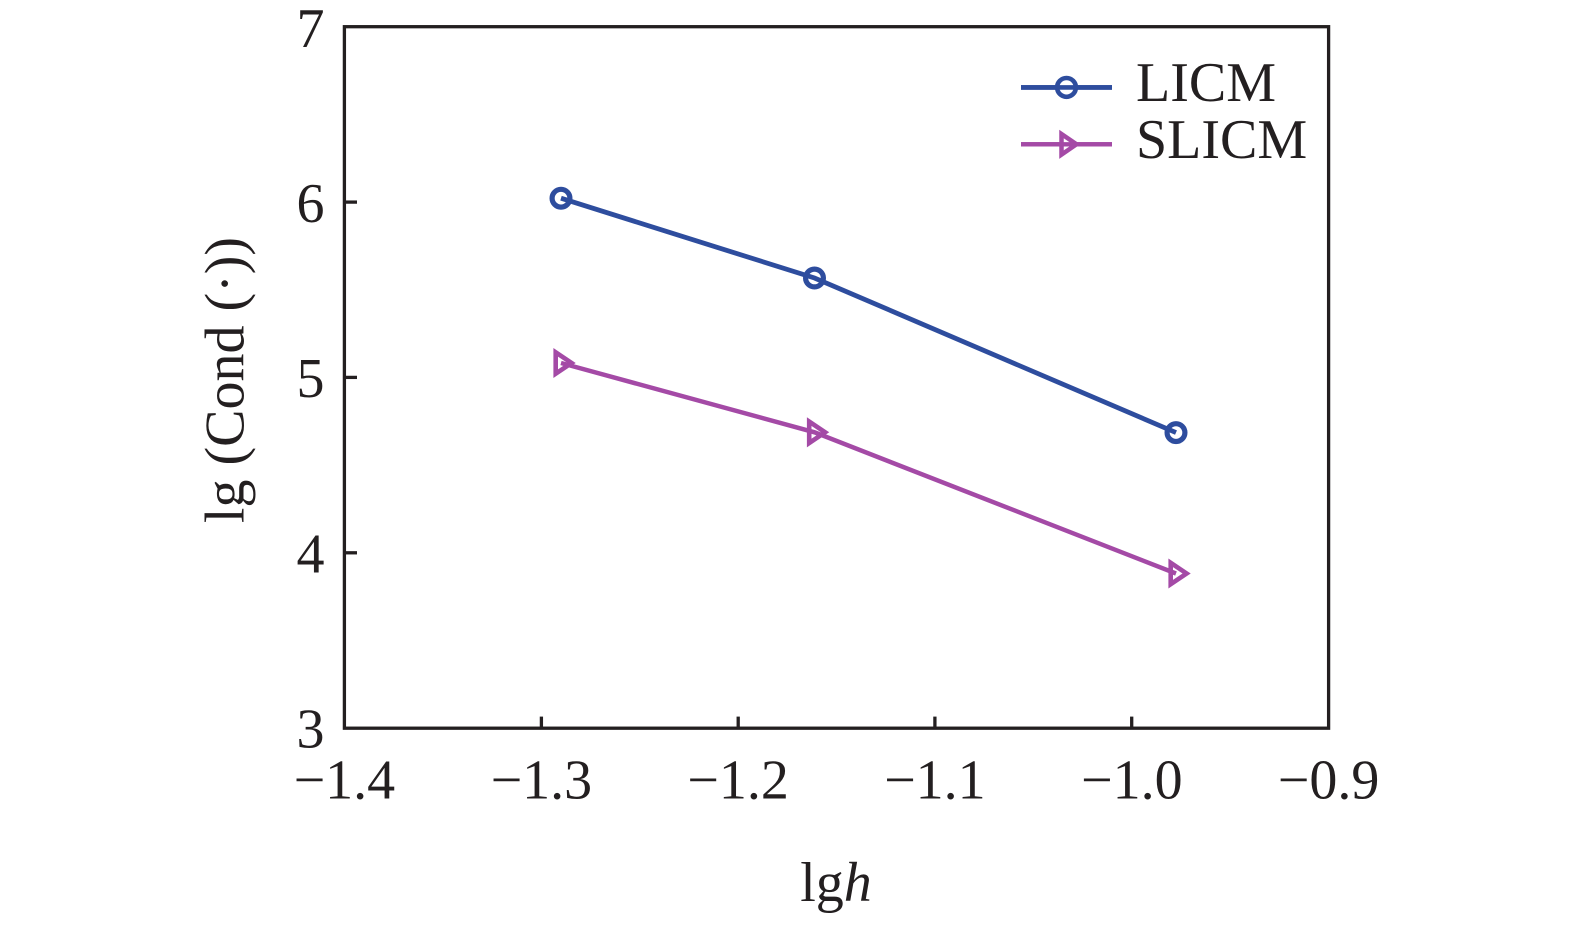 The image size is (1575, 930). Describe the element at coordinates (836, 883) in the screenshot. I see `svg-text: lgh` at that location.